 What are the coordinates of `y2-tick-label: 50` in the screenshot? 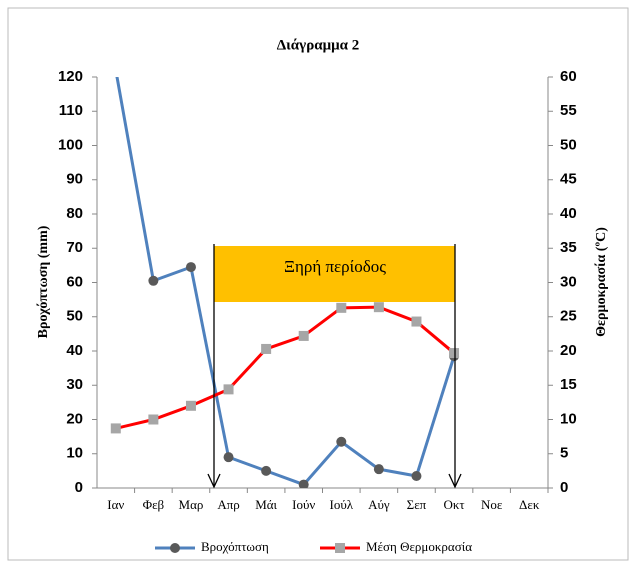 It's located at (568, 144).